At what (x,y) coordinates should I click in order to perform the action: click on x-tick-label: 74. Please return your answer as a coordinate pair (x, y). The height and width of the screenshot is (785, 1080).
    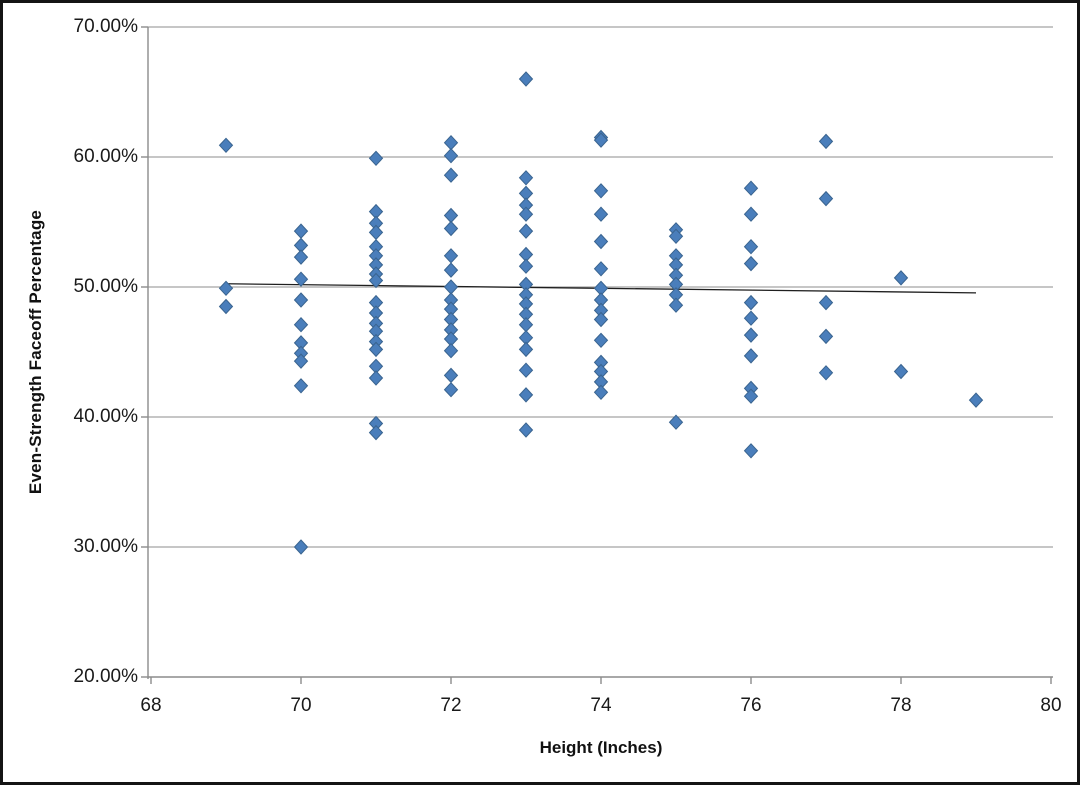
    Looking at the image, I should click on (601, 705).